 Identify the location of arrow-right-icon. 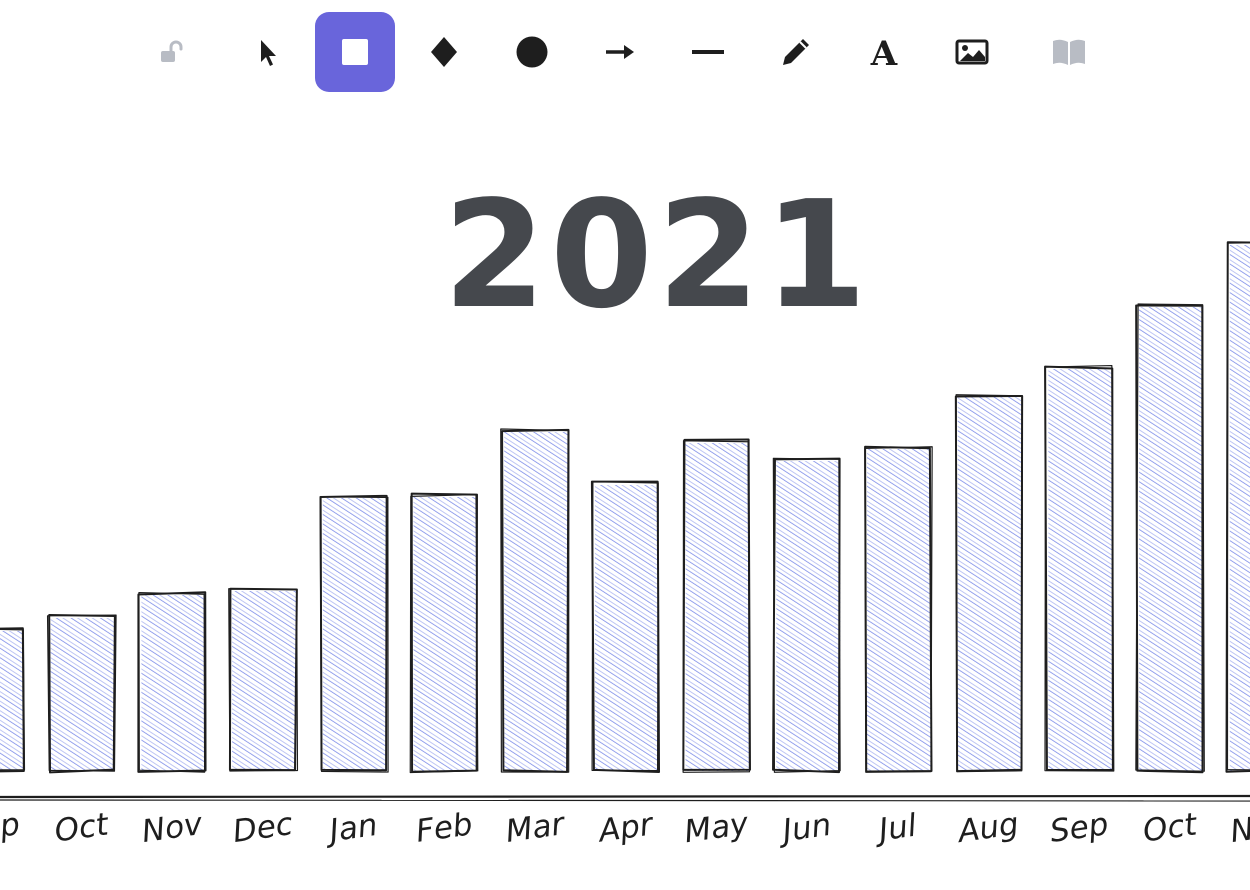
(620, 52).